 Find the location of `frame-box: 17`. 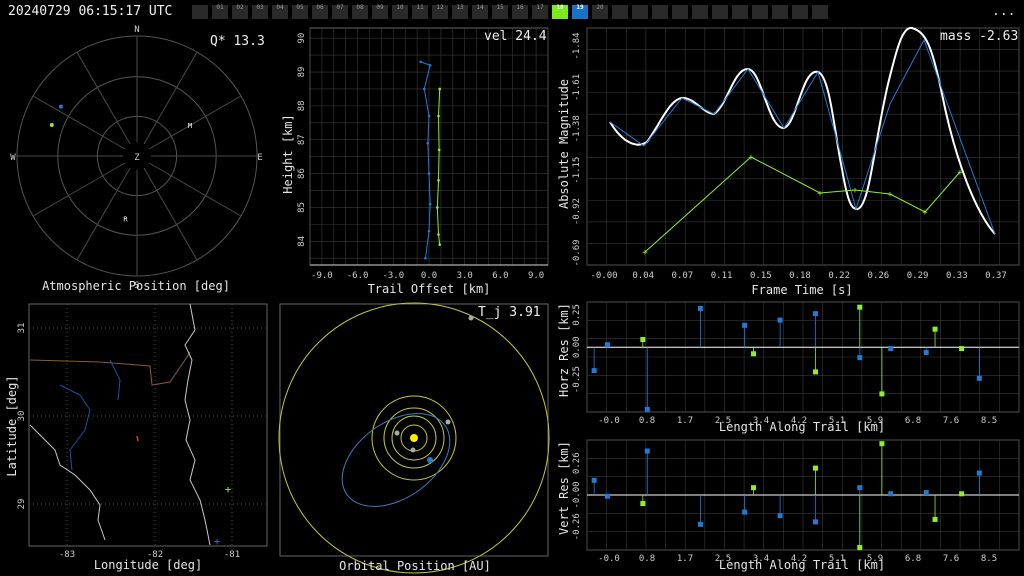

frame-box: 17 is located at coordinates (540, 11).